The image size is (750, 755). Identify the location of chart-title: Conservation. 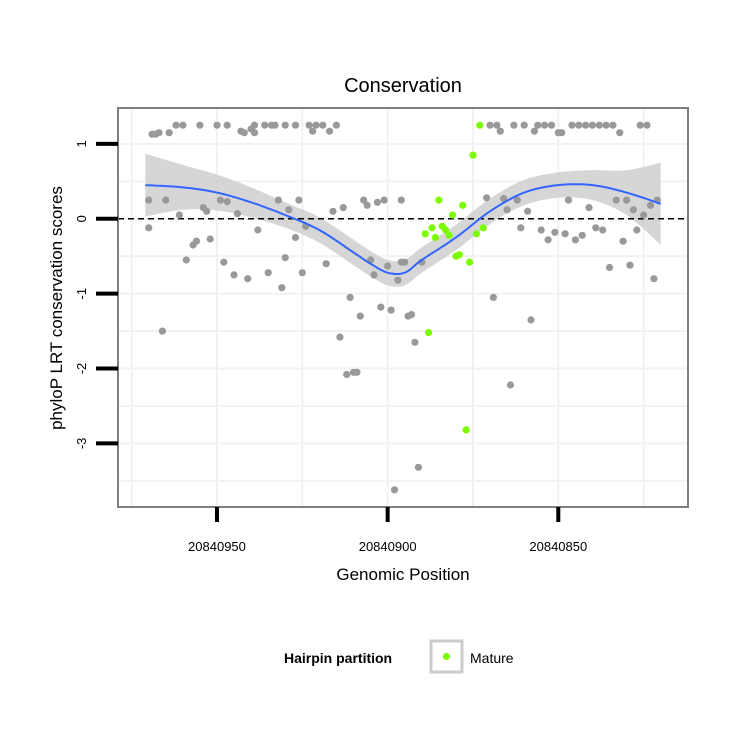
(403, 86).